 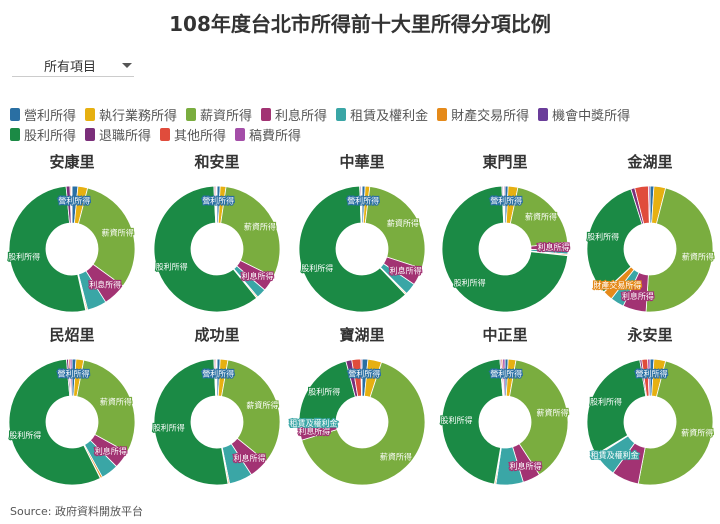 What do you see at coordinates (76, 511) in the screenshot?
I see `source-note: Source: 政府資料開放平台` at bounding box center [76, 511].